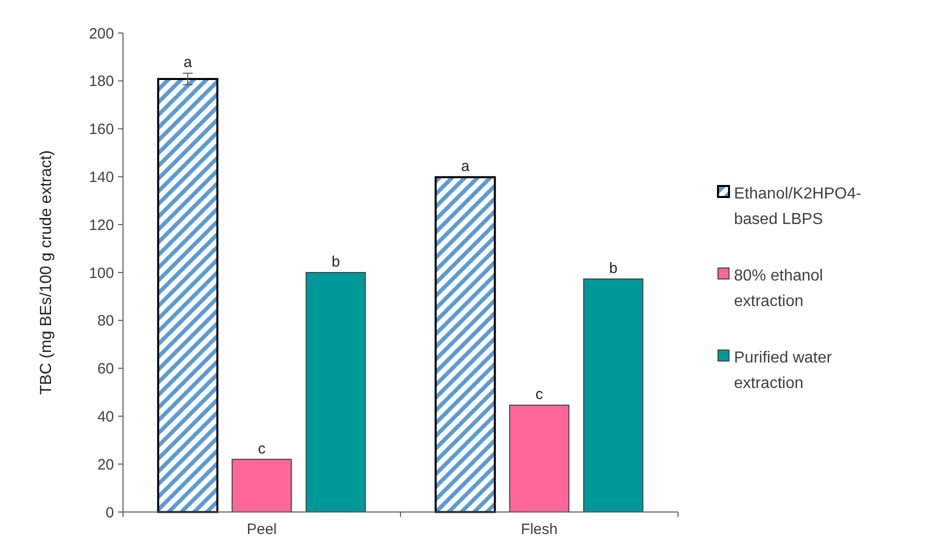 The width and height of the screenshot is (926, 549). I want to click on y-tick-label: 200, so click(101, 33).